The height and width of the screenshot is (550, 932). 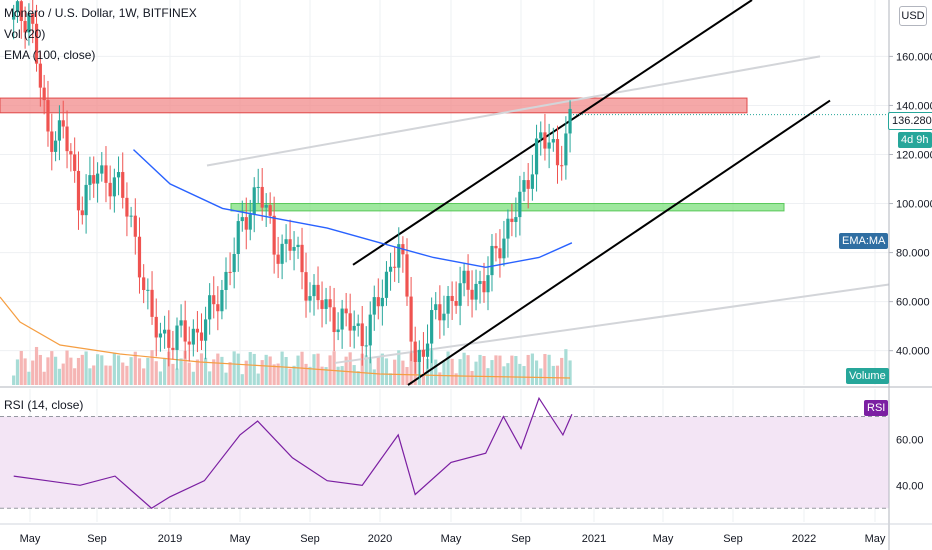 I want to click on price-tick-label: 80.000, so click(x=913, y=254).